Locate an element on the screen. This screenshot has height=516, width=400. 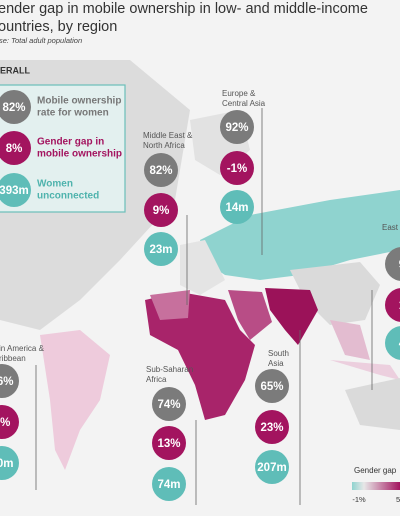
region-label: Asia is located at coordinates (276, 363).